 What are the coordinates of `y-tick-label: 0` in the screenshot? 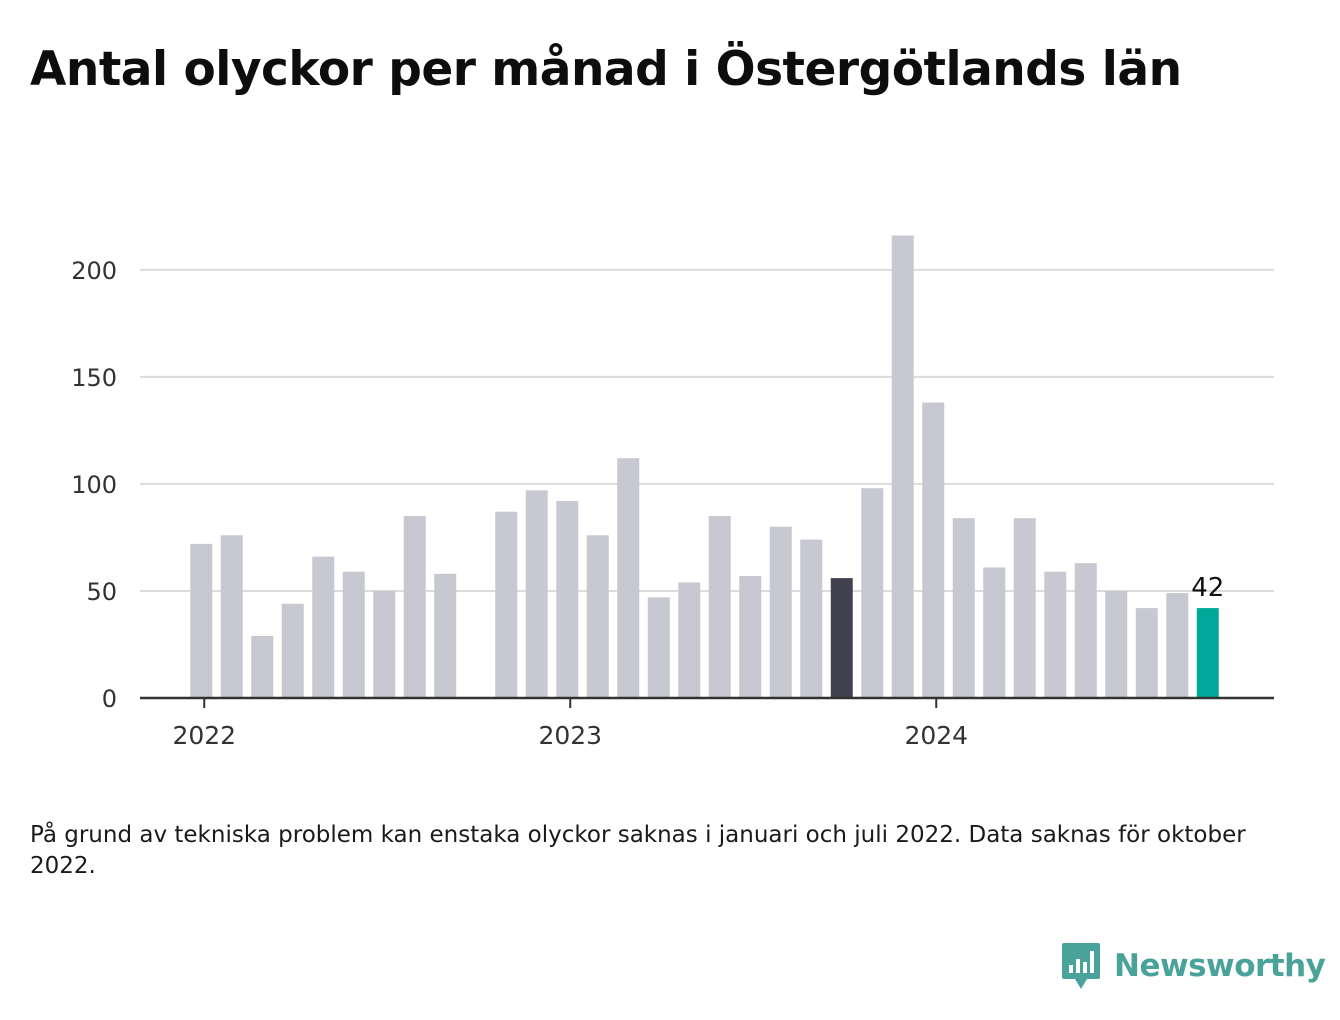 It's located at (109, 699).